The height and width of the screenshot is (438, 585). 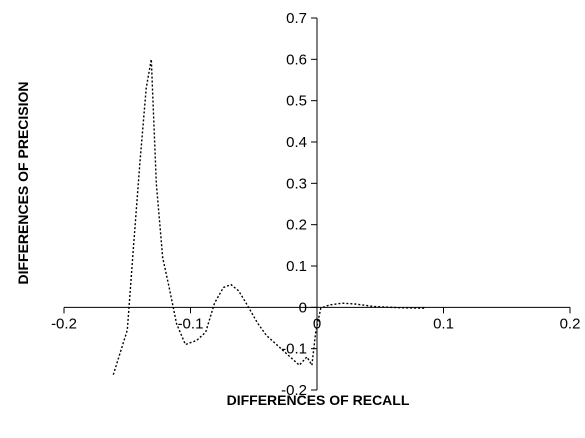 I want to click on y-tick-label: 0.4, so click(x=296, y=142).